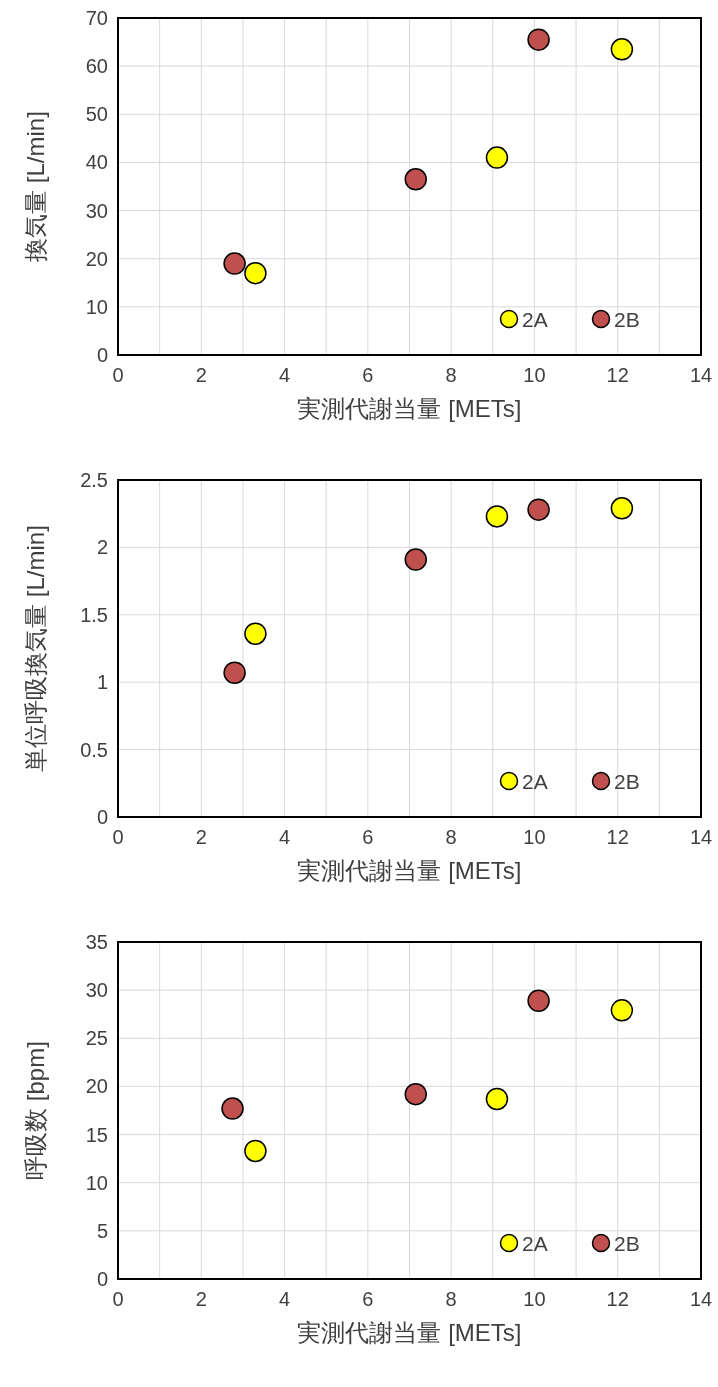 This screenshot has height=1387, width=718. I want to click on y-tick-label: 5, so click(102, 1230).